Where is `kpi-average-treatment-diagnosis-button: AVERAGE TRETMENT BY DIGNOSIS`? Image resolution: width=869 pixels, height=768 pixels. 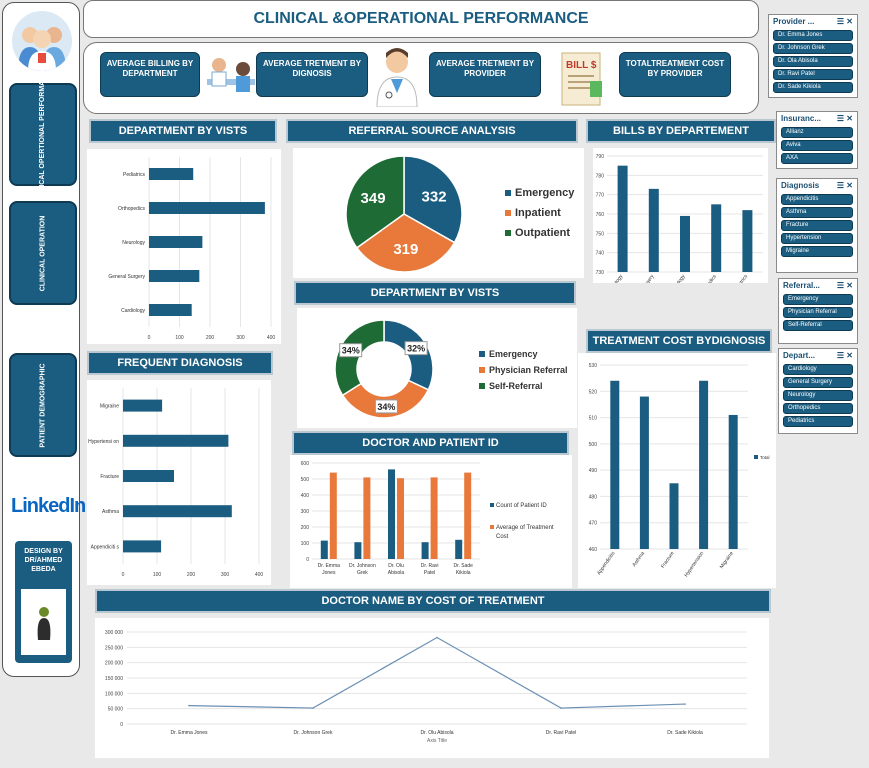
kpi-average-treatment-diagnosis-button: AVERAGE TRETMENT BY DIGNOSIS is located at coordinates (312, 74).